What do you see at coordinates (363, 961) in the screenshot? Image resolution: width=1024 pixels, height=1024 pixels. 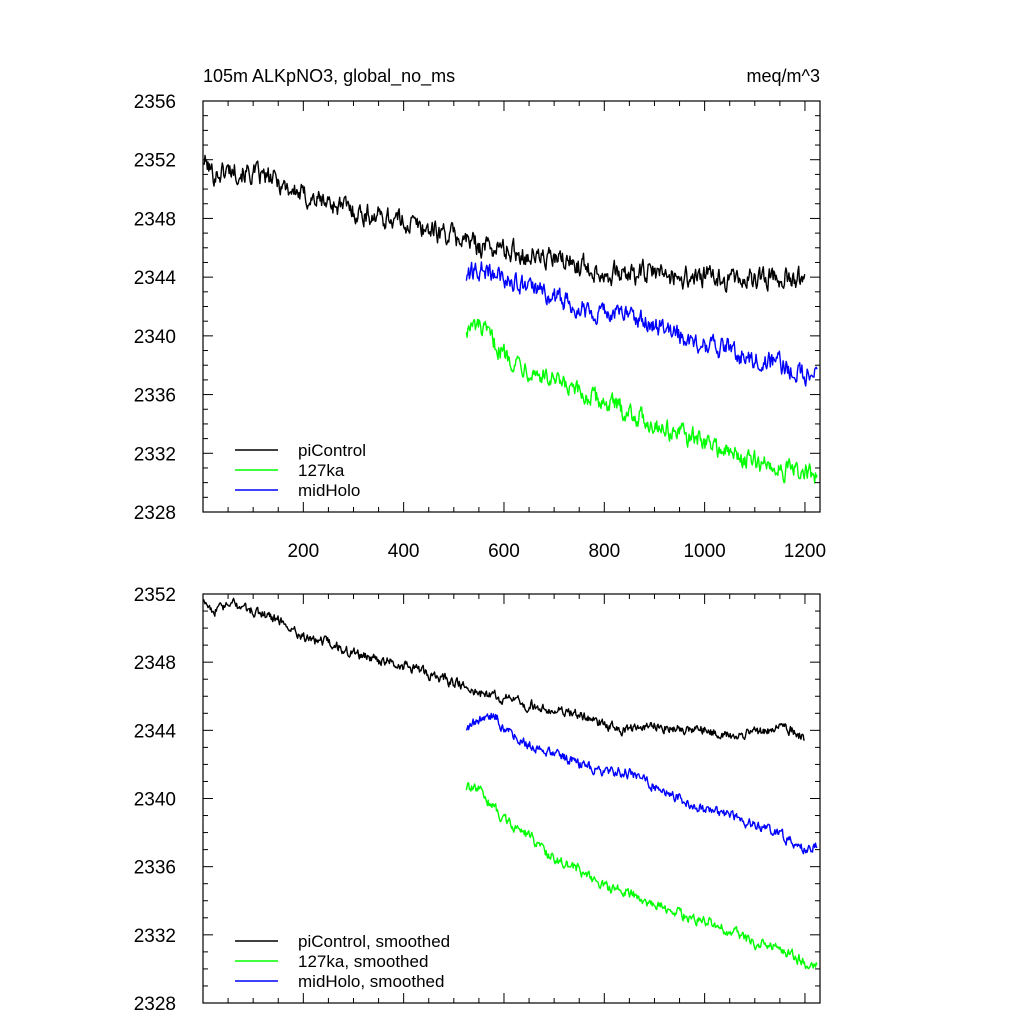 I see `legend-label: 127ka, smoothed` at bounding box center [363, 961].